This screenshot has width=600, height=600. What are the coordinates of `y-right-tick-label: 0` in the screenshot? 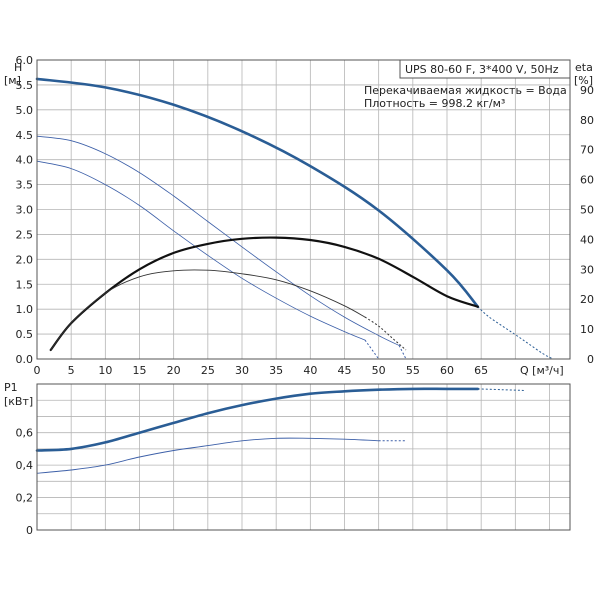 It's located at (590, 359).